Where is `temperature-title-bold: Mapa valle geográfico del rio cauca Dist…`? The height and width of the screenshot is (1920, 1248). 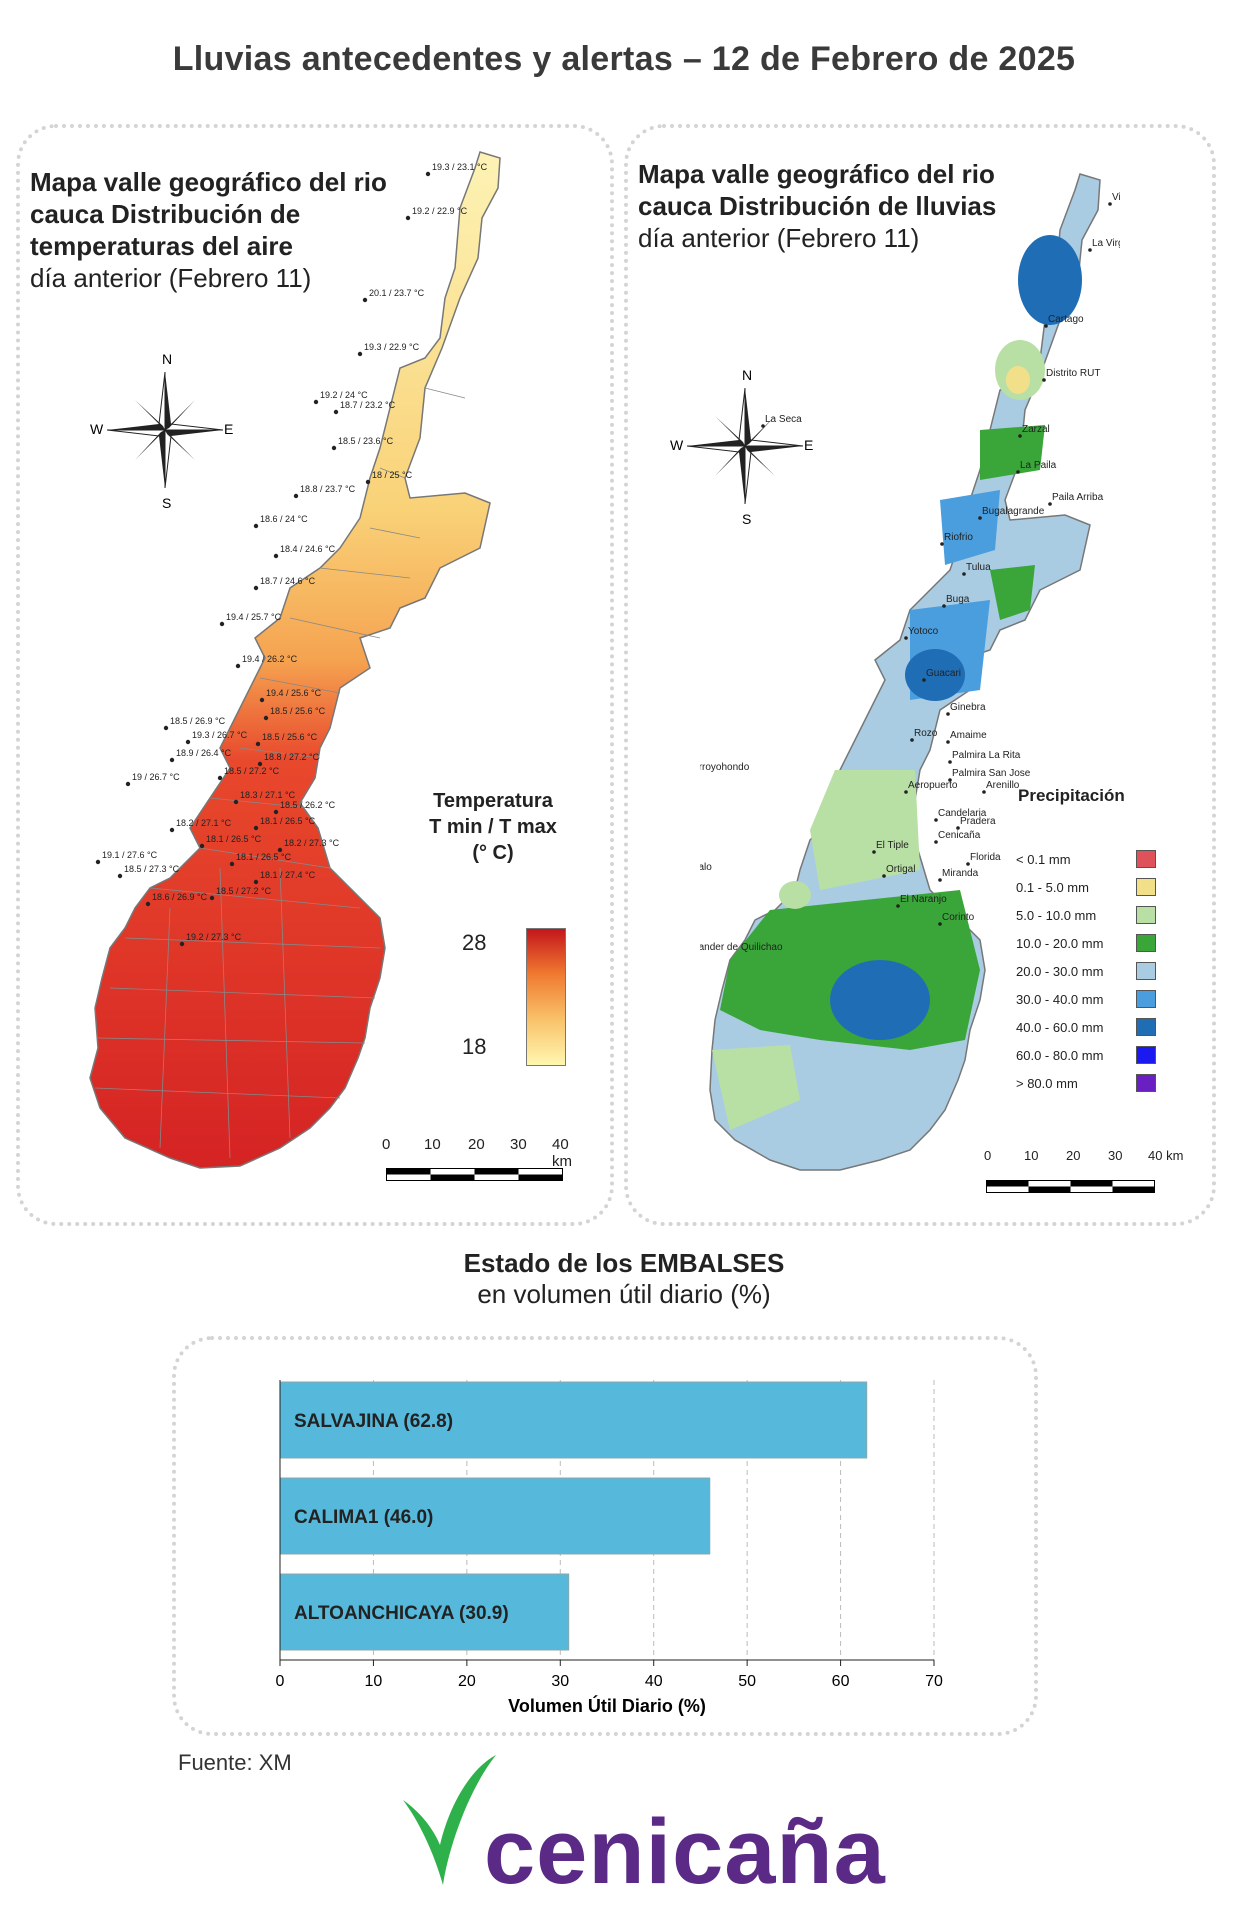 temperature-title-bold: Mapa valle geográfico del rio cauca Dist… is located at coordinates (208, 214).